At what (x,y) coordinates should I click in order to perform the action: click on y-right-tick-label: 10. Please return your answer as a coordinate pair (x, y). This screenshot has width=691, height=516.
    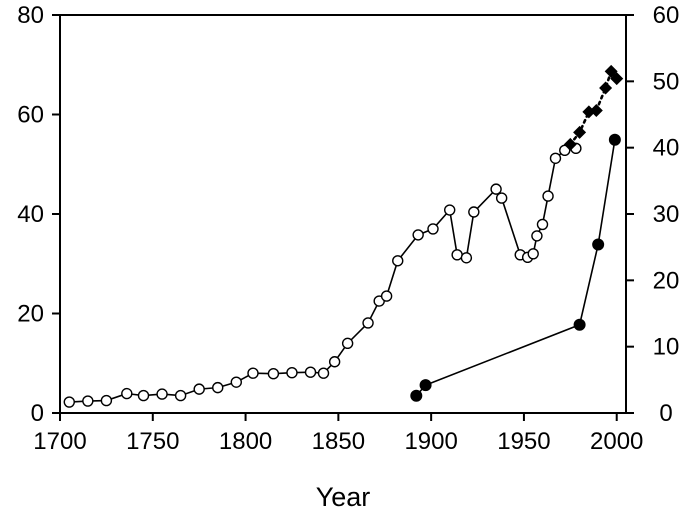
    Looking at the image, I should click on (666, 347).